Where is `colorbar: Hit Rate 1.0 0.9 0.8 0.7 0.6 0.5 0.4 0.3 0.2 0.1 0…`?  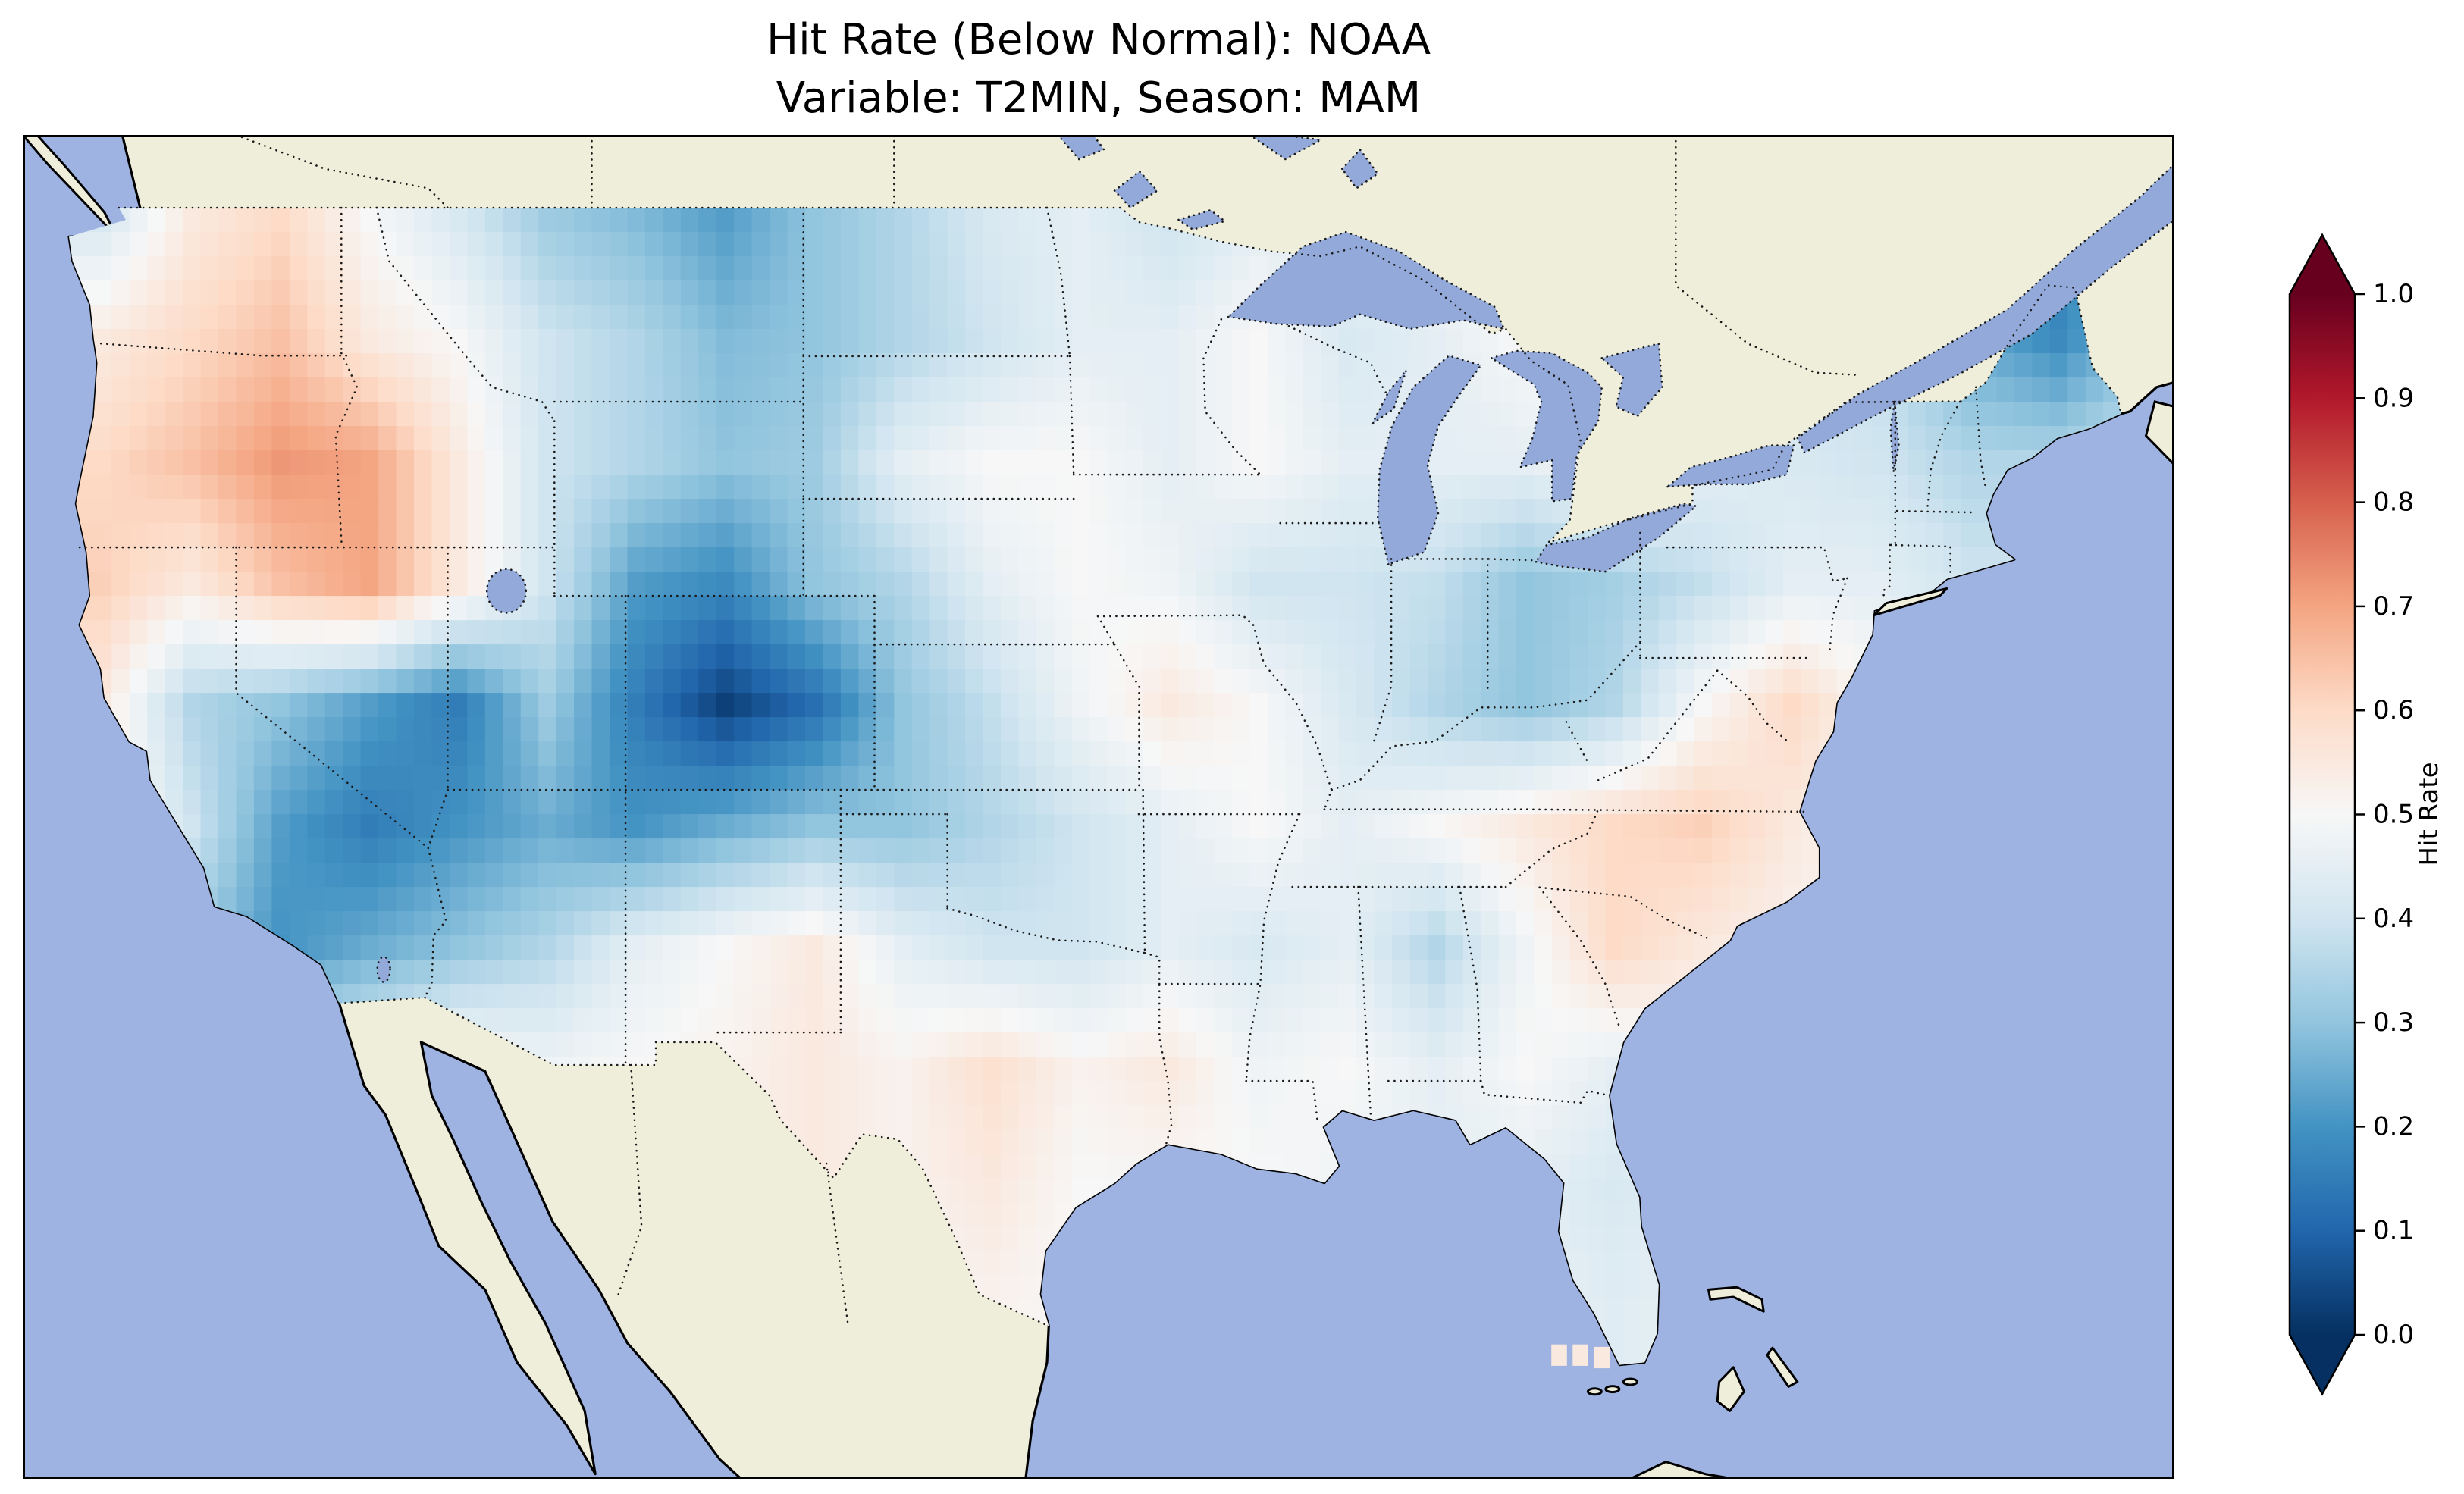 colorbar: Hit Rate 1.0 0.9 0.8 0.7 0.6 0.5 0.4 0.3 0.2 0.1 0… is located at coordinates (2366, 814).